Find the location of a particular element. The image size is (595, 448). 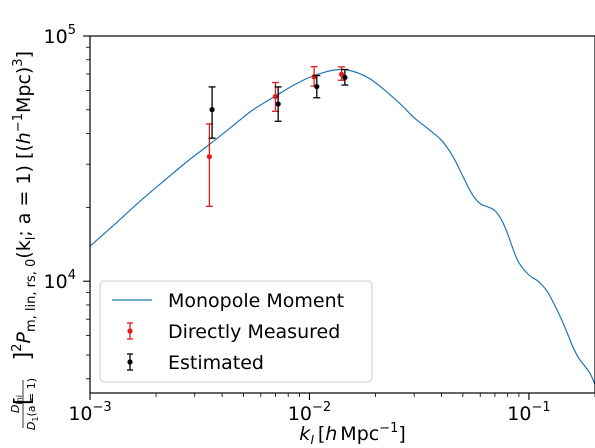

legend-box is located at coordinates (236, 331).